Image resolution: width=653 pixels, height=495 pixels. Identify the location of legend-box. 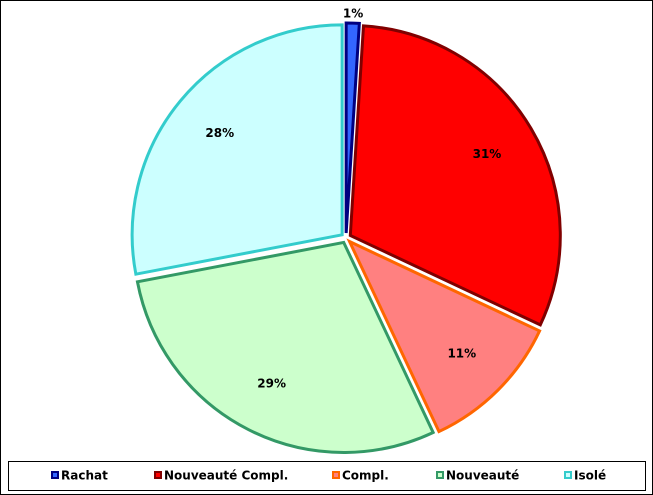
(327, 476).